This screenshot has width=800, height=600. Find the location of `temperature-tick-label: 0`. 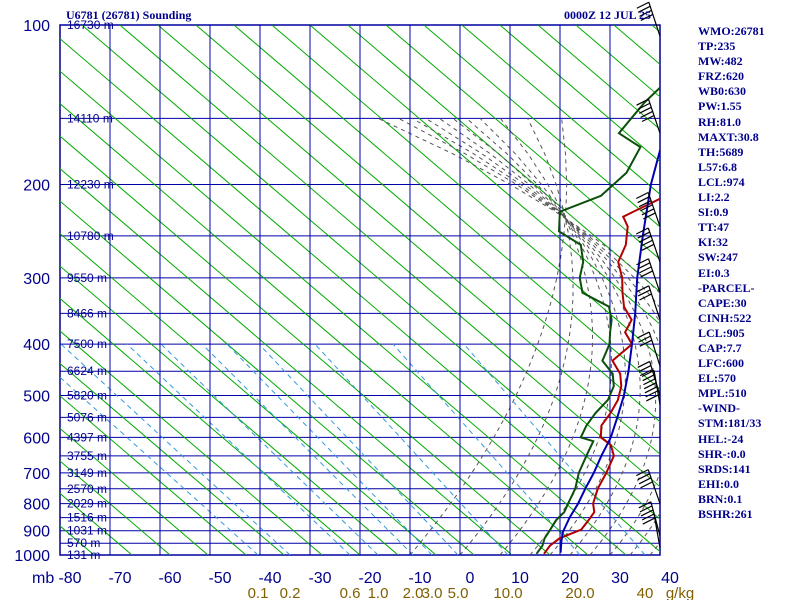

temperature-tick-label: 0 is located at coordinates (470, 578).